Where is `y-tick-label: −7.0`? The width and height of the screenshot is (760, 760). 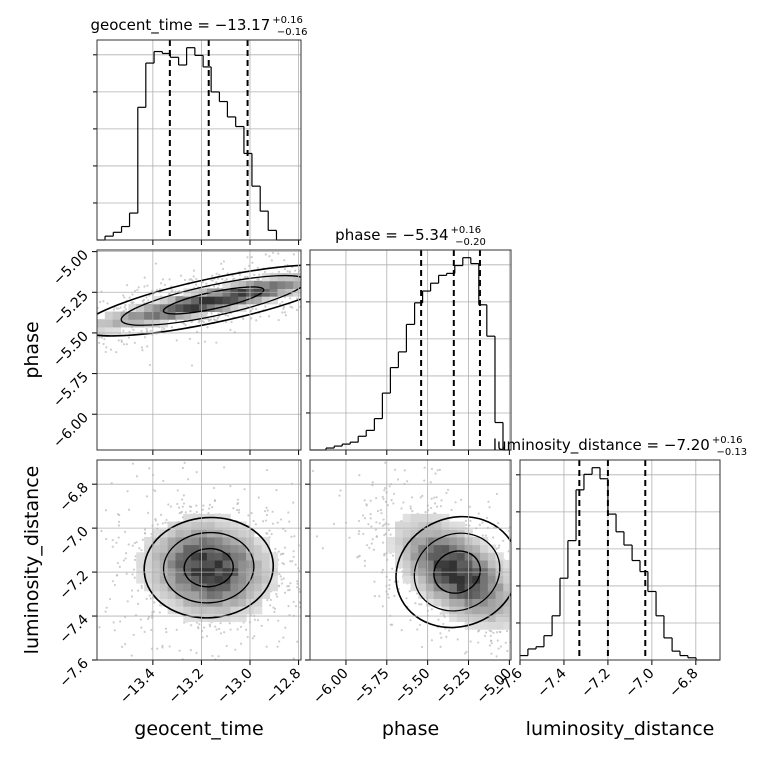
y-tick-label: −7.0 is located at coordinates (73, 541).